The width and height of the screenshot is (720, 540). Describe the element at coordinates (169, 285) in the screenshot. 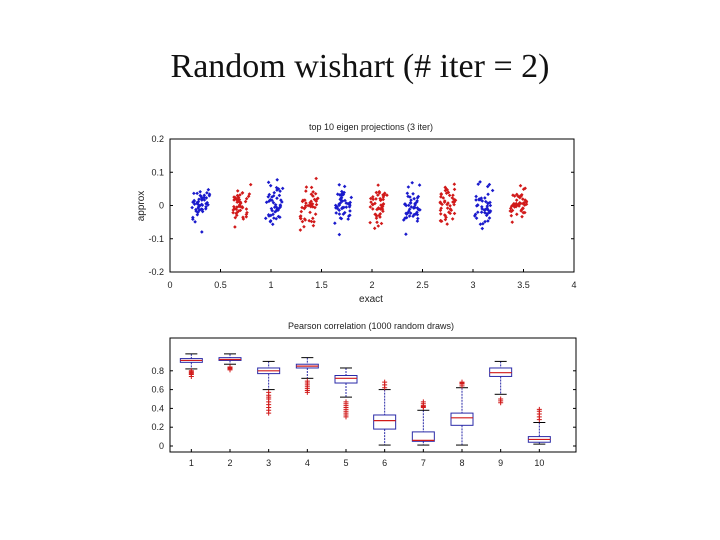

I see `scatter-x-tick-label: 0` at that location.